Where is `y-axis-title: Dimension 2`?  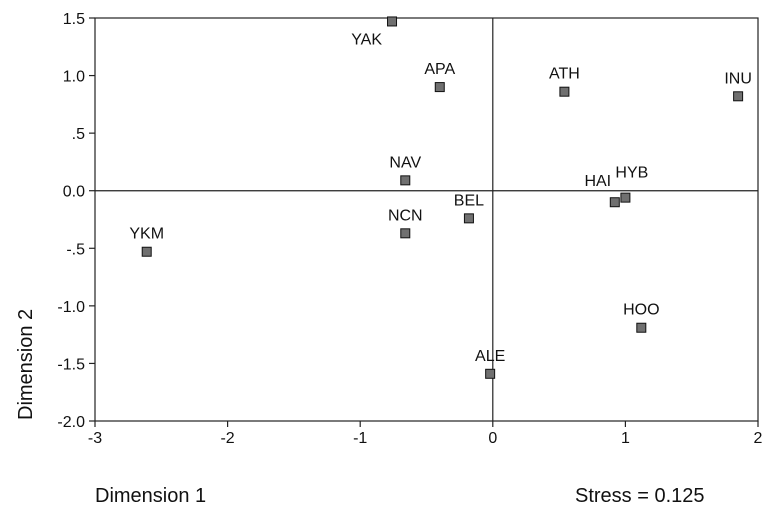
y-axis-title: Dimension 2 is located at coordinates (26, 364).